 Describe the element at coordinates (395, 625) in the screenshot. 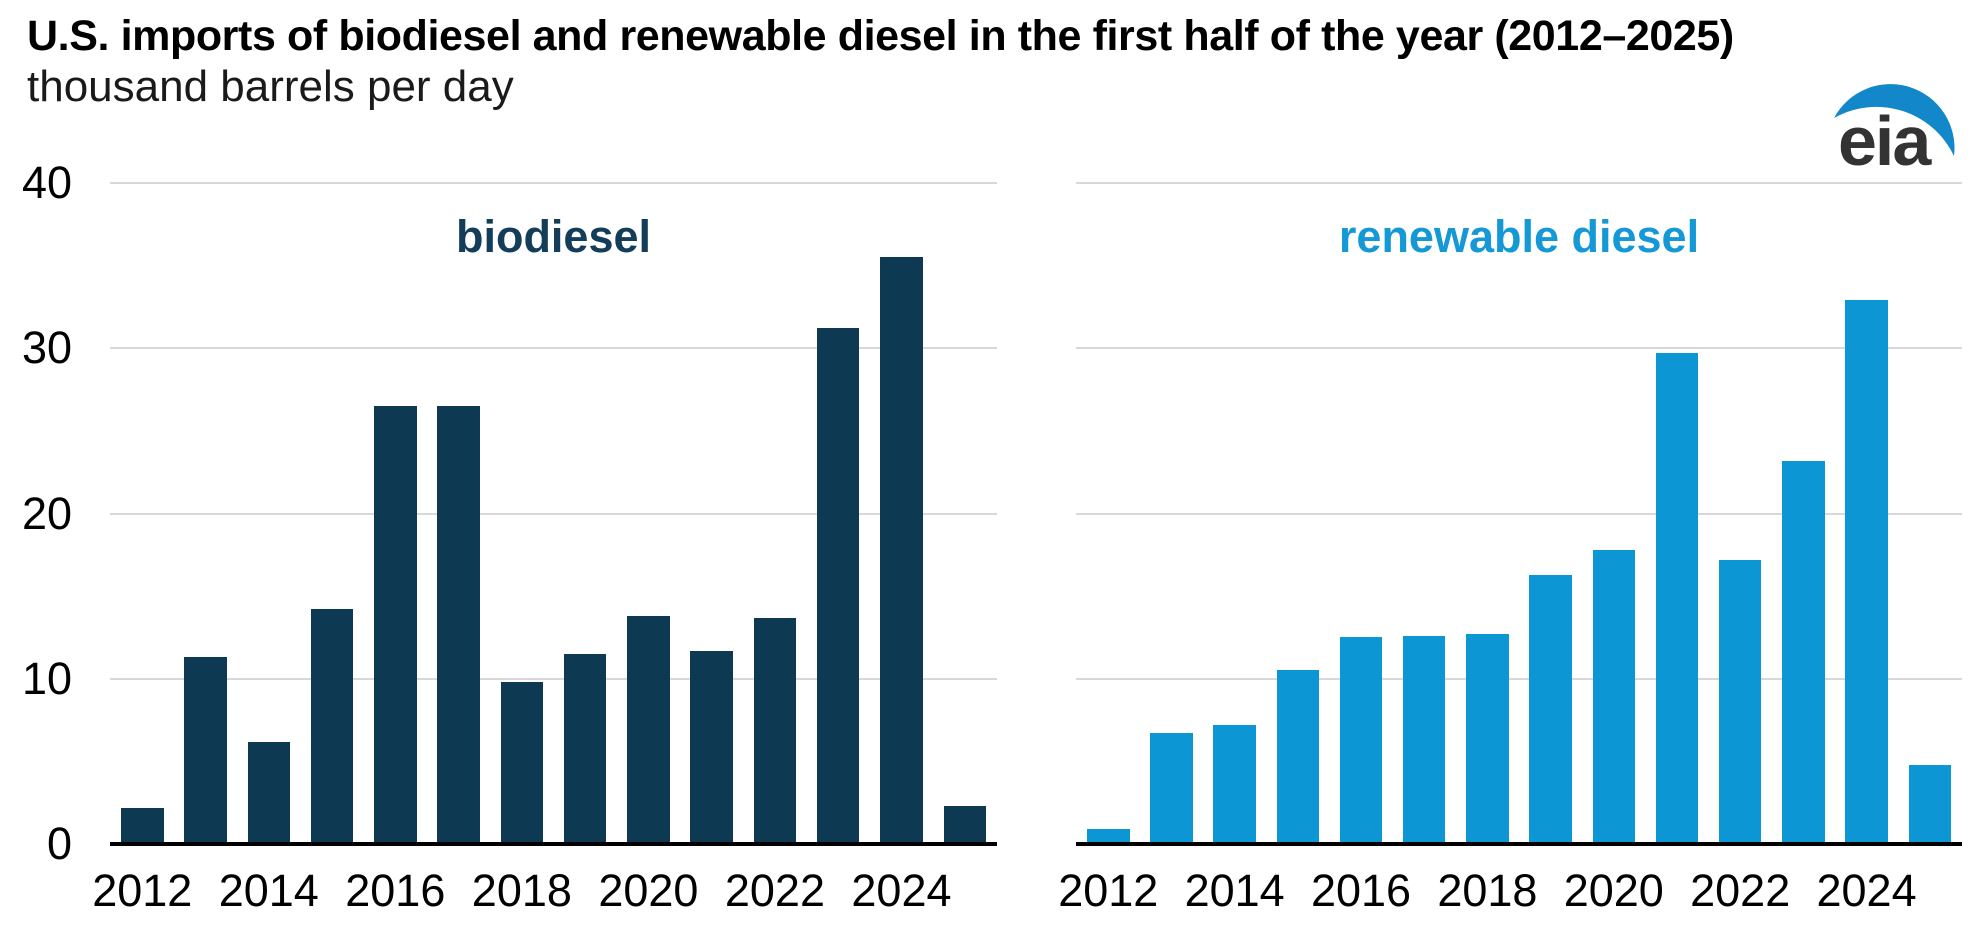

I see `bar-biodiesel-2016` at that location.